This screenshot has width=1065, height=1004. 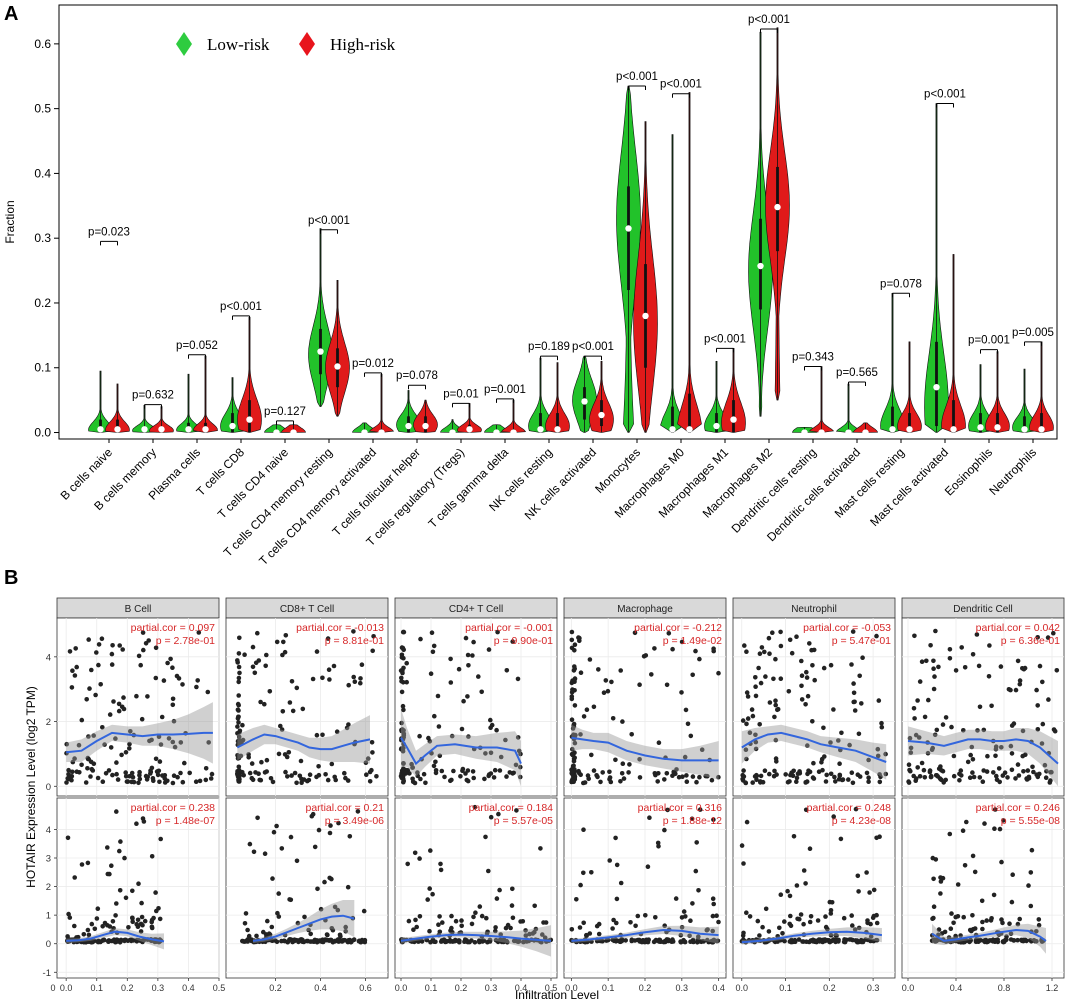 I want to click on violin-group: p<0.001, so click(x=637, y=252).